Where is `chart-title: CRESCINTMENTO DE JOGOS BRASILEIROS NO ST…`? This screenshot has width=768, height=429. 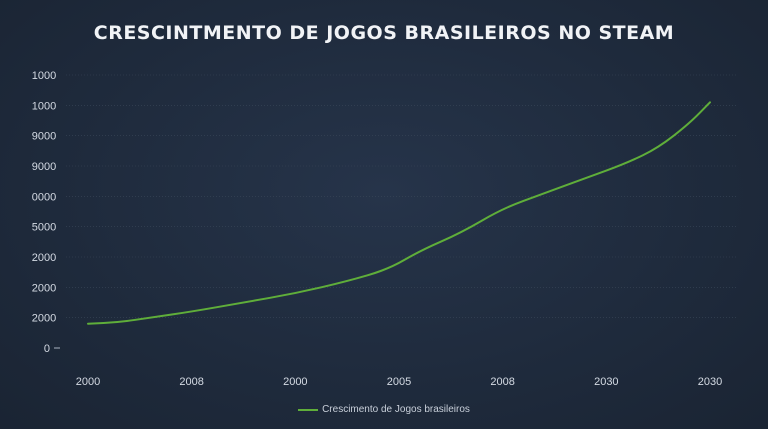
chart-title: CRESCINTMENTO DE JOGOS BRASILEIROS NO ST… is located at coordinates (384, 33).